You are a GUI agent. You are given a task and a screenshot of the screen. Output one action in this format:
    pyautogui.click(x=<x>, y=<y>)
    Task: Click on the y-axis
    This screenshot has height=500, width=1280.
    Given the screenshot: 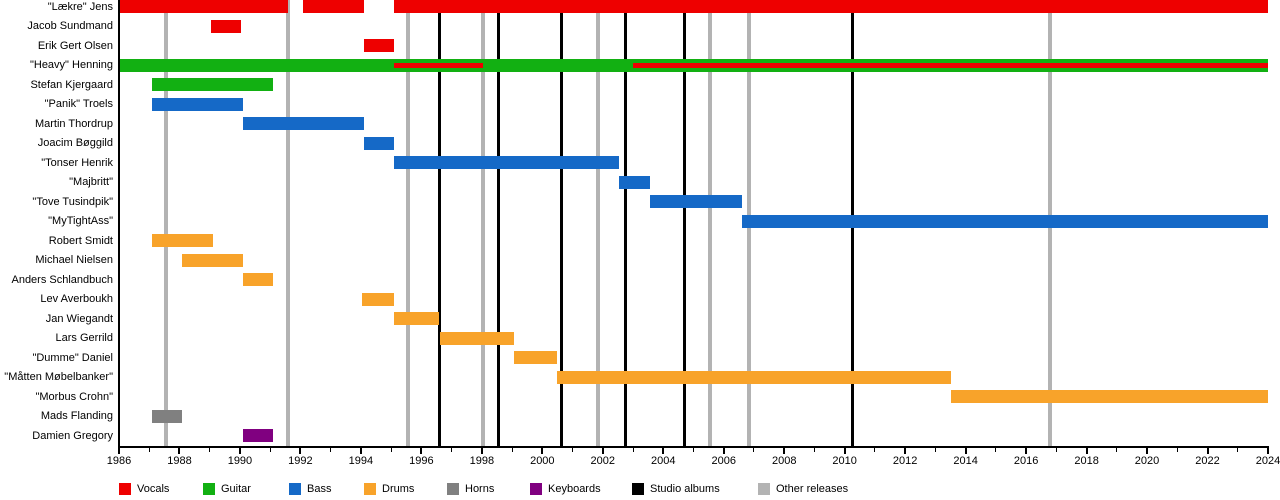 What is the action you would take?
    pyautogui.click(x=119, y=224)
    